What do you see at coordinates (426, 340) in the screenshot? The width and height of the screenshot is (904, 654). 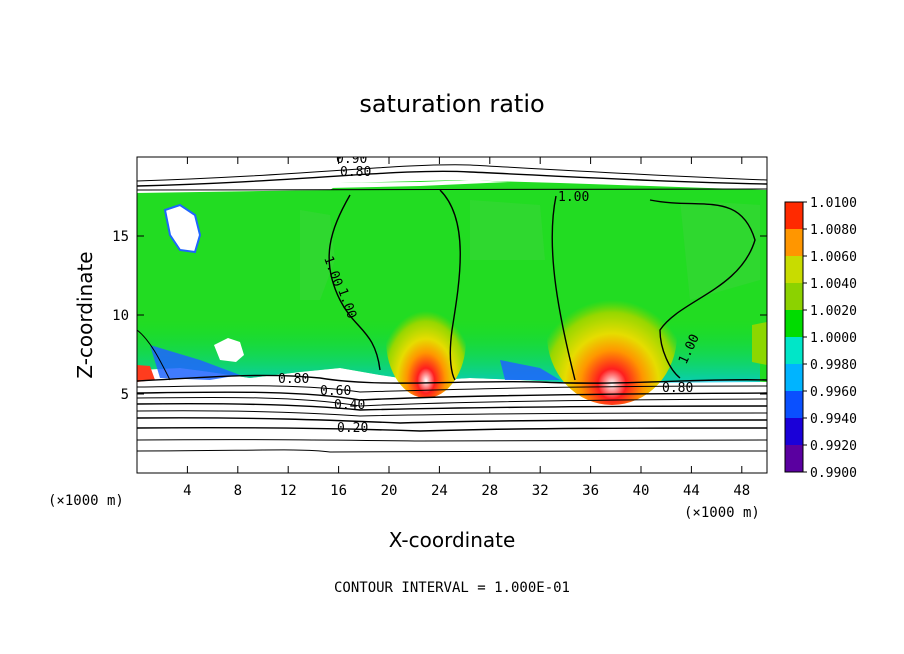 I see `plume-left` at bounding box center [426, 340].